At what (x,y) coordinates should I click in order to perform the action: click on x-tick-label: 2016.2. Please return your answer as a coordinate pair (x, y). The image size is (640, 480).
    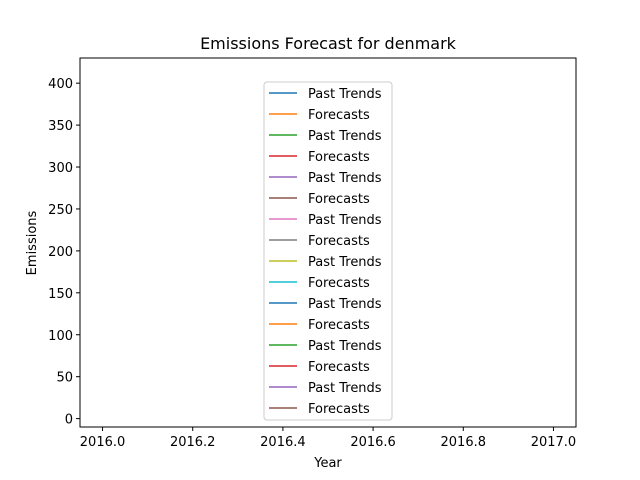
    Looking at the image, I should click on (193, 442).